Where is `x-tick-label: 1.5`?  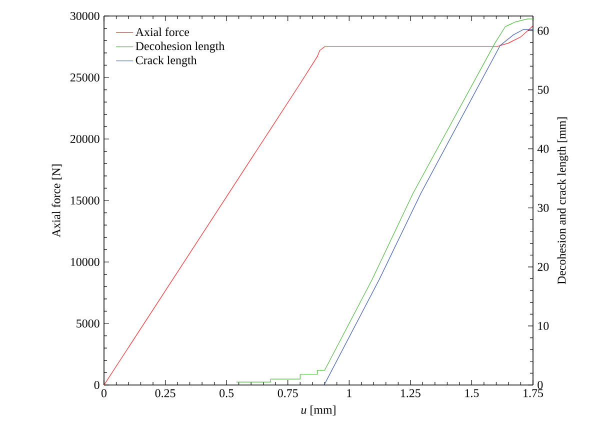 x-tick-label: 1.5 is located at coordinates (472, 393).